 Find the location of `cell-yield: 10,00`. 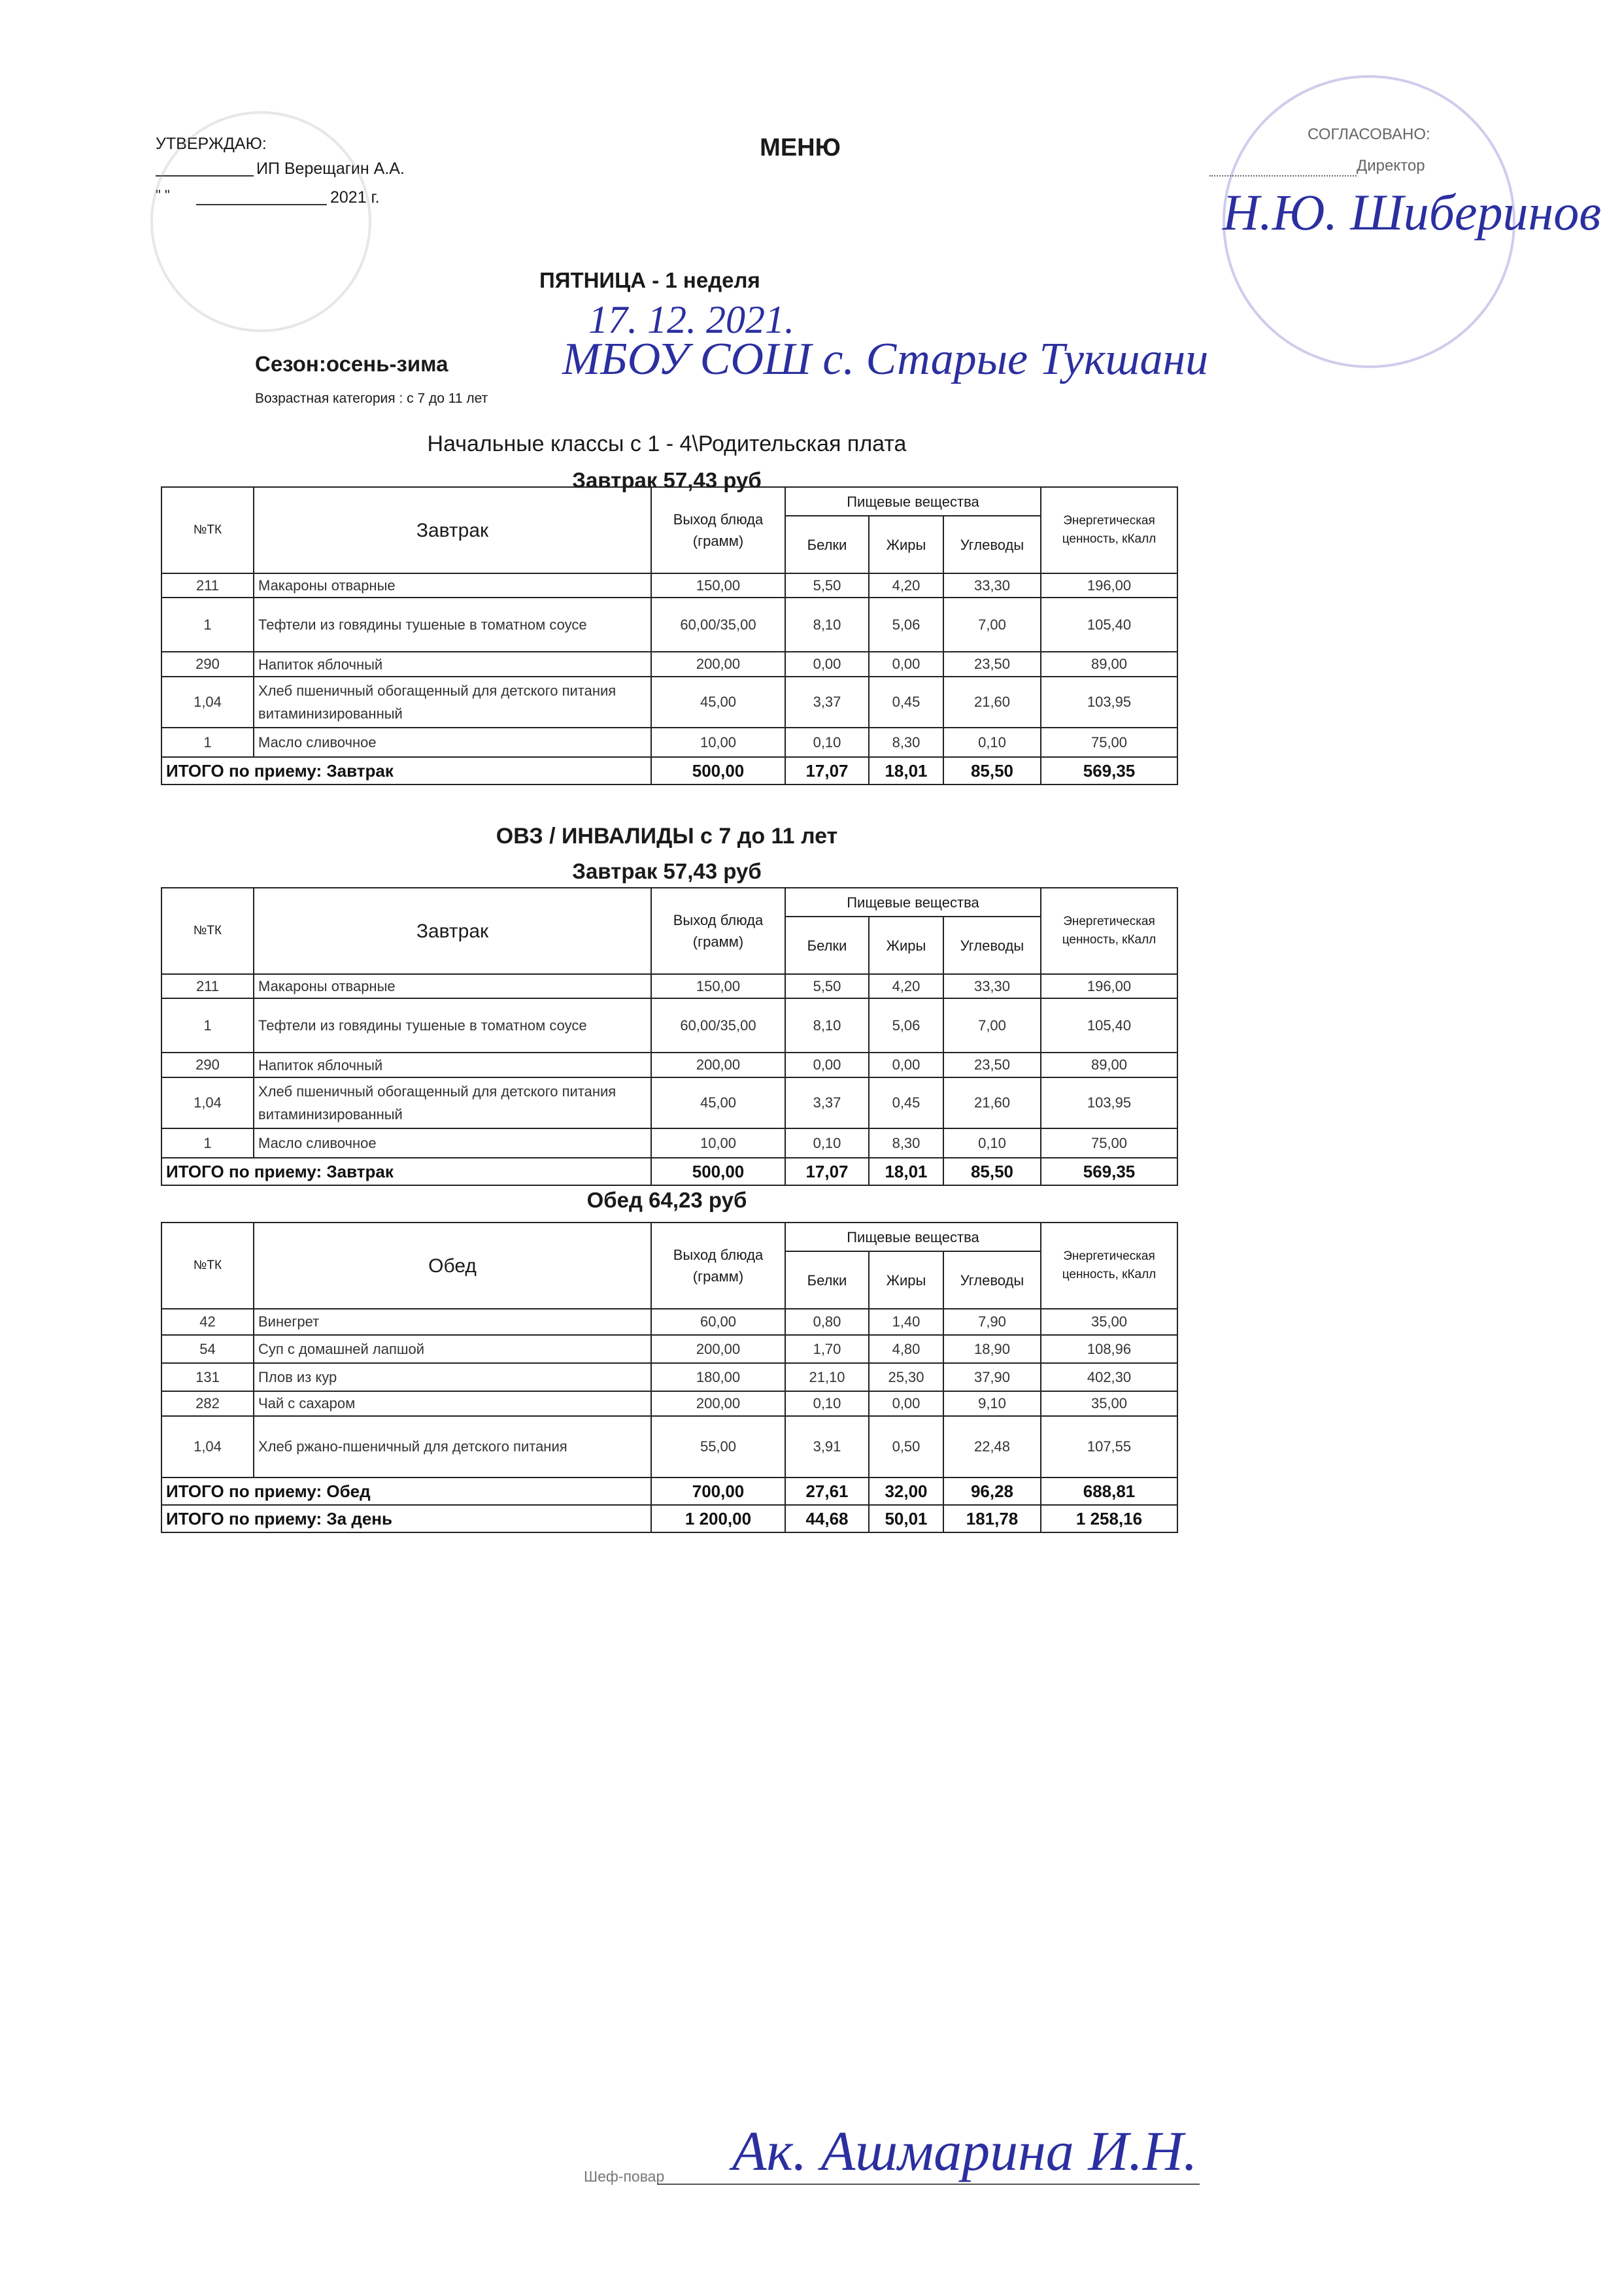

cell-yield: 10,00 is located at coordinates (718, 743).